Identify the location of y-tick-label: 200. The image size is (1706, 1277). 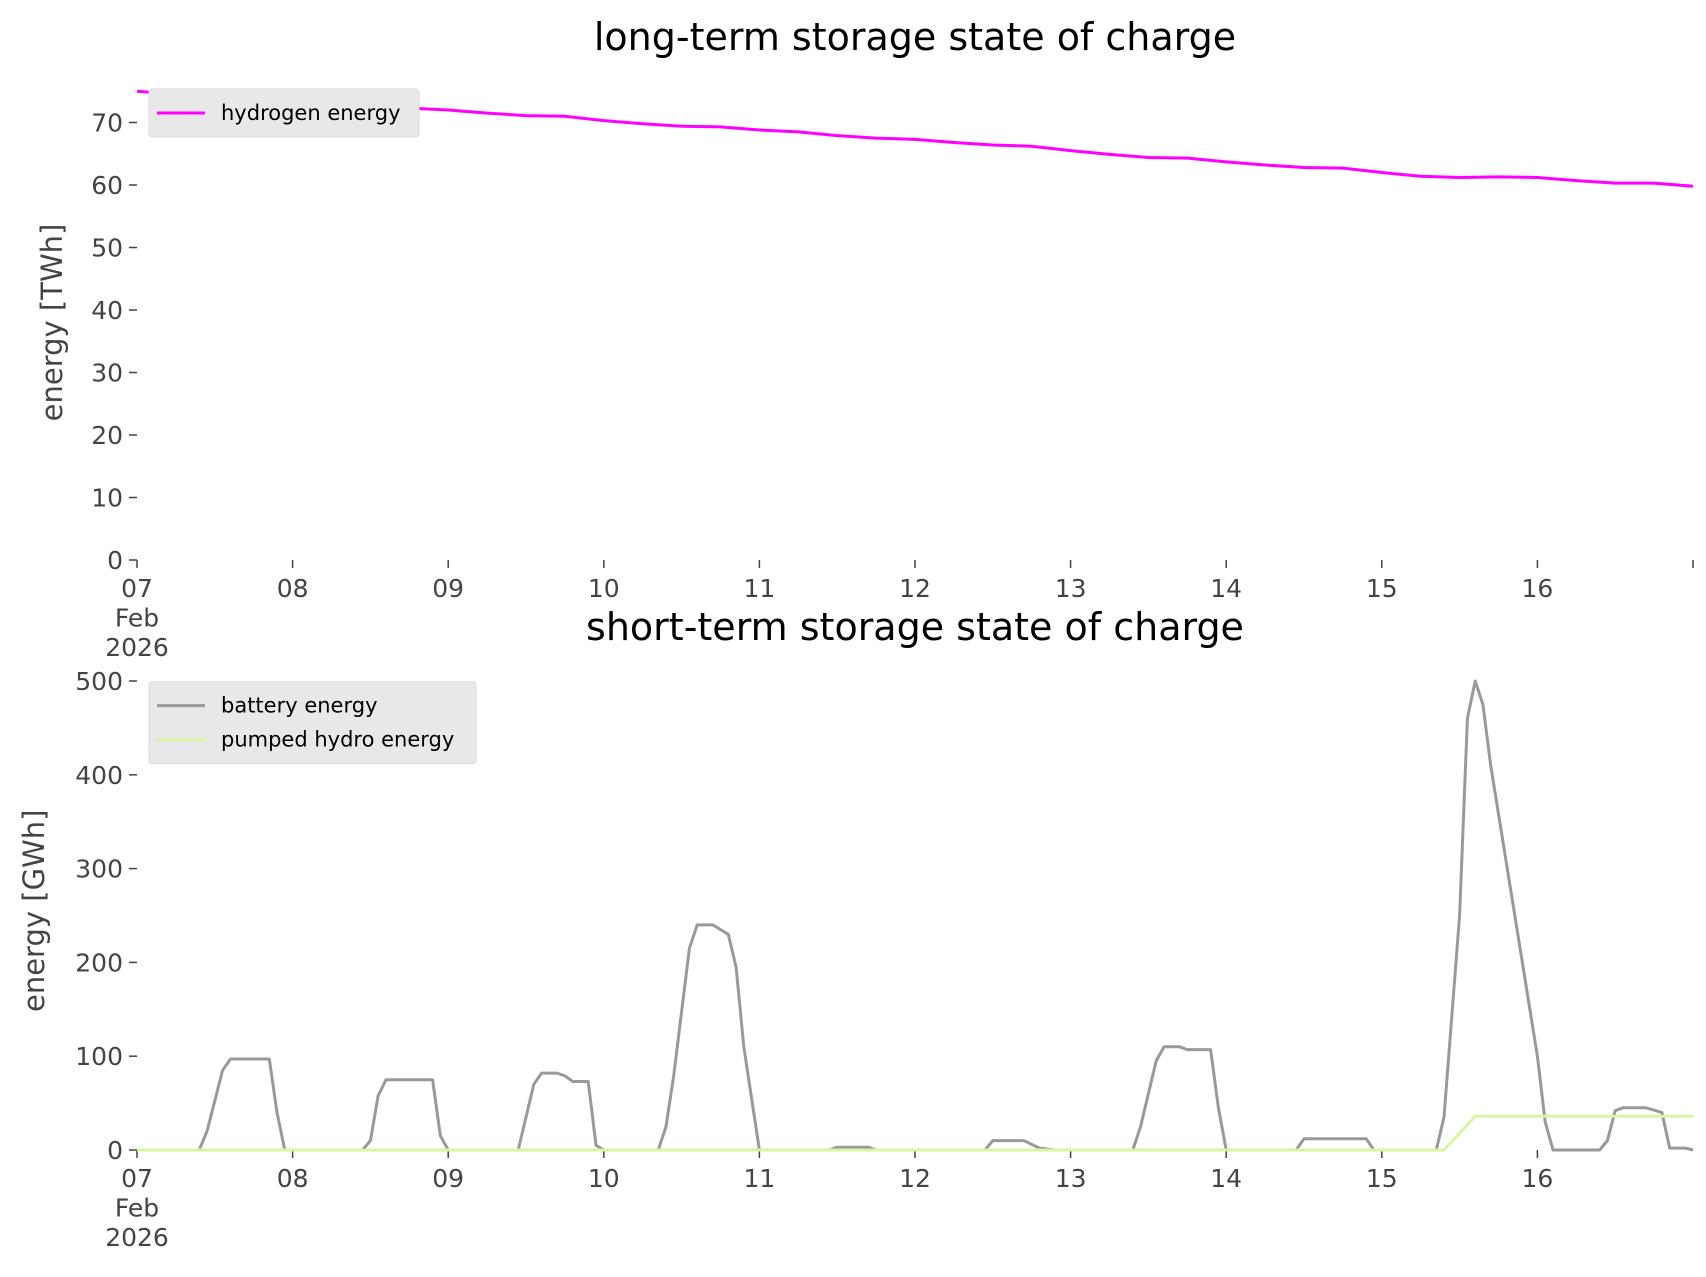
(99, 962).